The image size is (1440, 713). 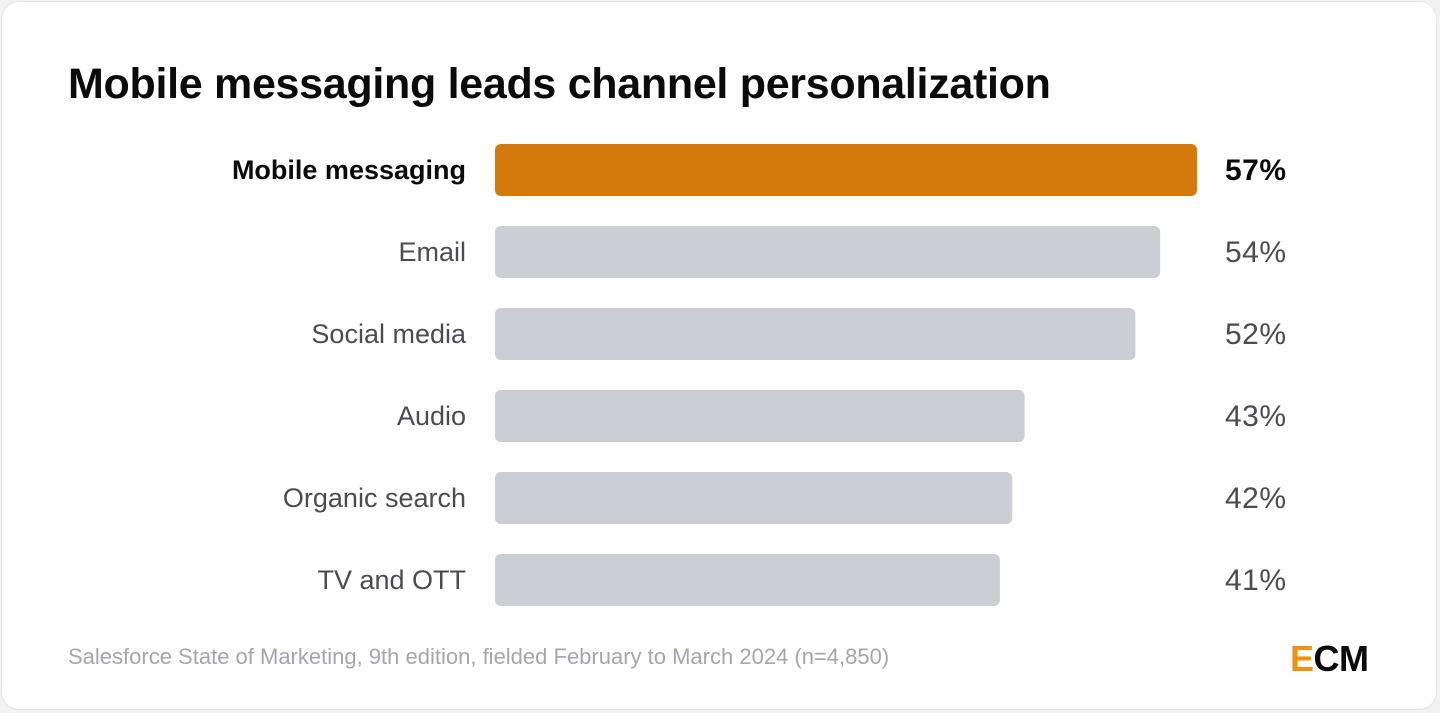 What do you see at coordinates (374, 498) in the screenshot?
I see `category-label-organic-search: Organic search` at bounding box center [374, 498].